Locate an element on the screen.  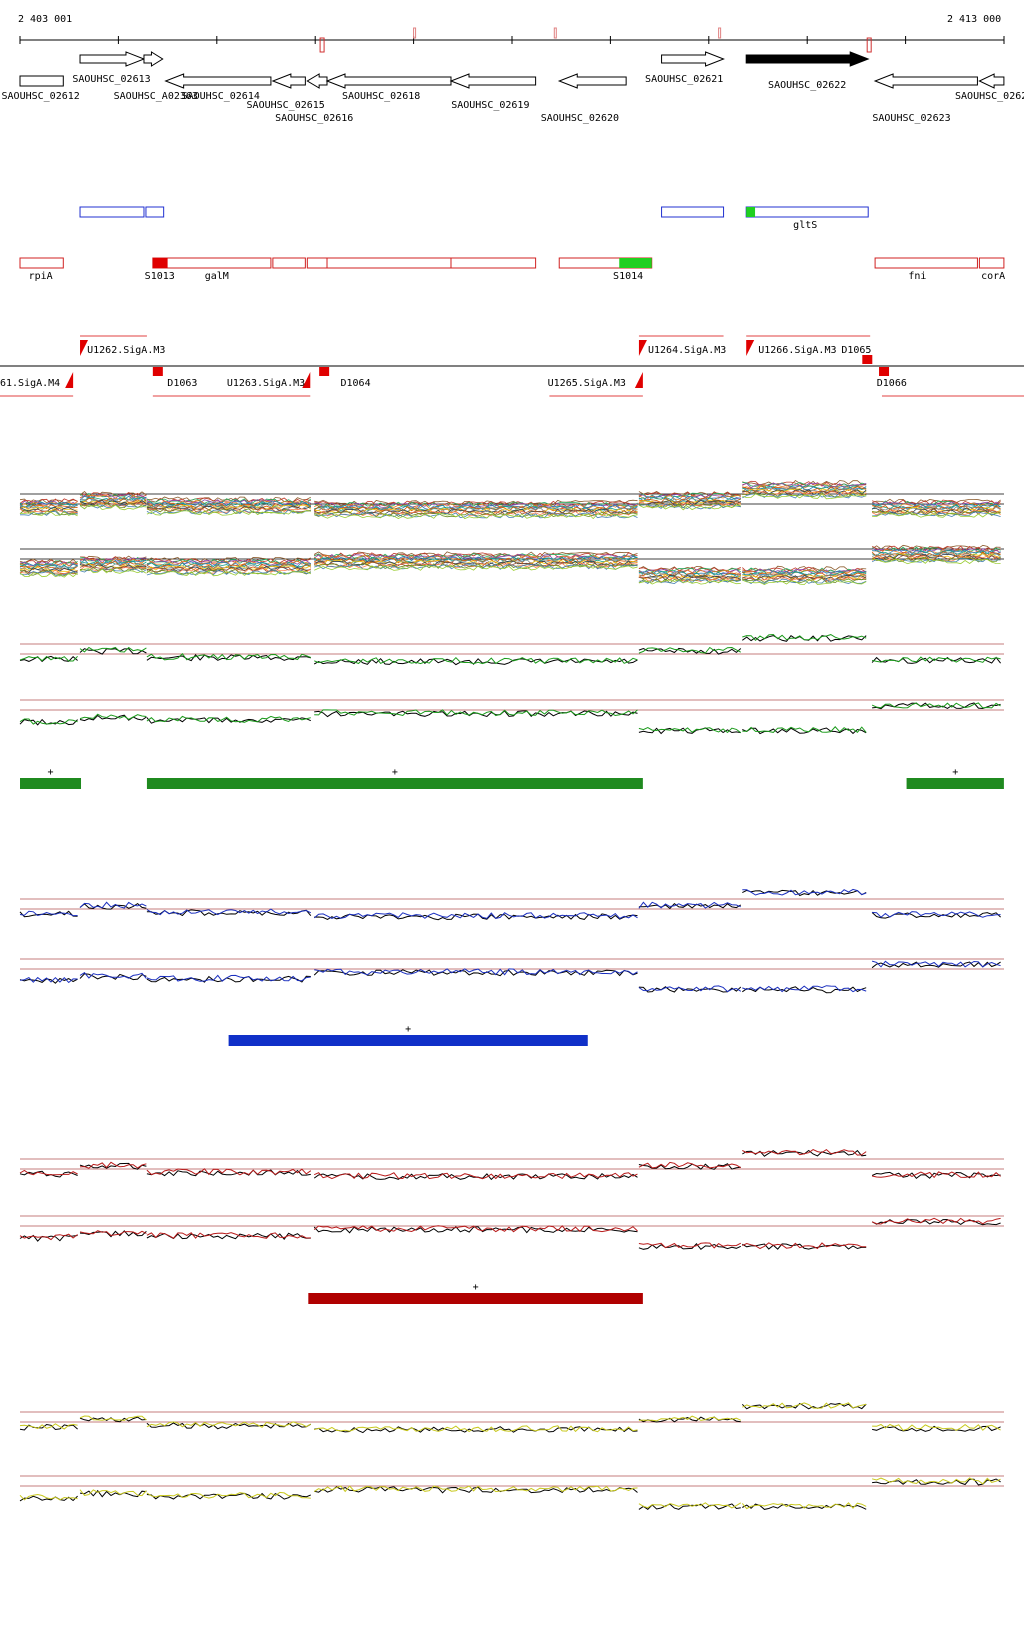
feature-label: fni is located at coordinates (917, 276).